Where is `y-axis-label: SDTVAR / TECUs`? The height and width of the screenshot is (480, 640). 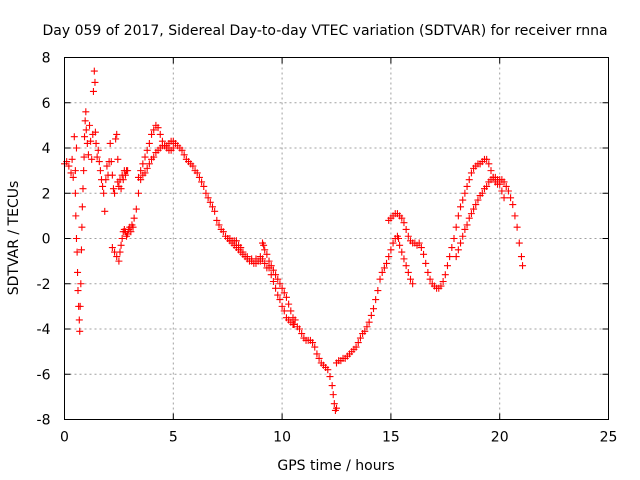
y-axis-label: SDTVAR / TECUs is located at coordinates (14, 238).